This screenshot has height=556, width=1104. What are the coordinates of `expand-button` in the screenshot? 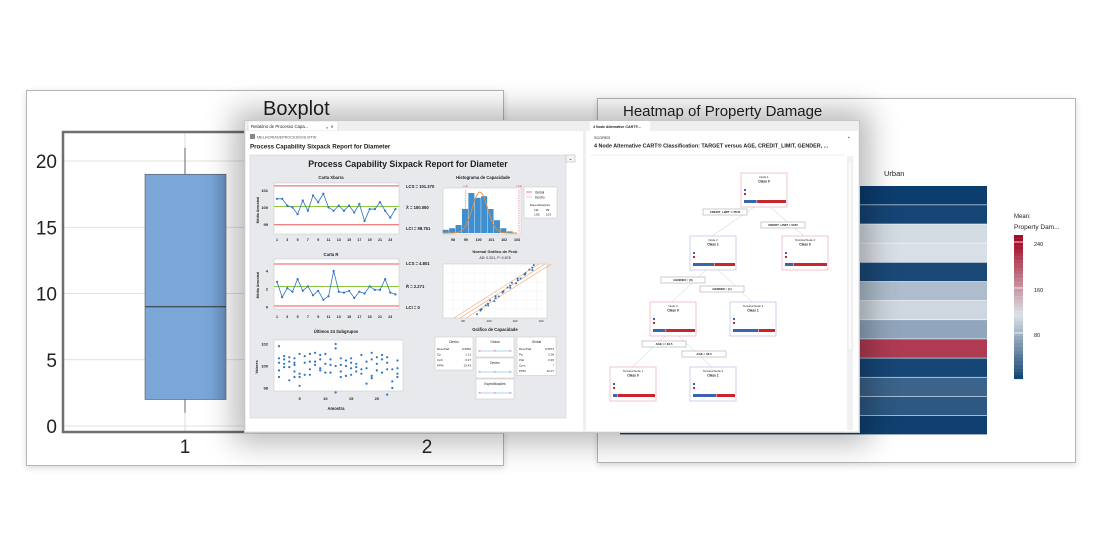 It's located at (570, 158).